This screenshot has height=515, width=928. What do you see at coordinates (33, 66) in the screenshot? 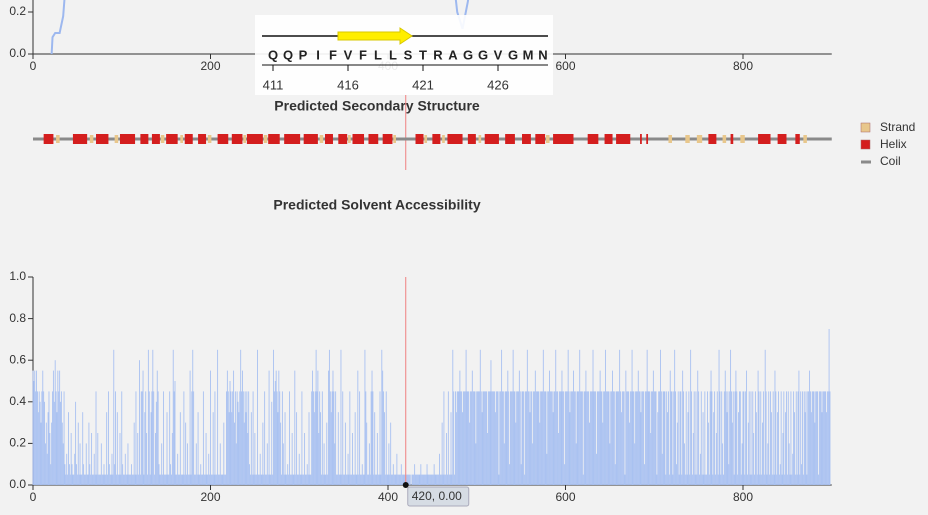
I see `x-tick-label: 0` at bounding box center [33, 66].